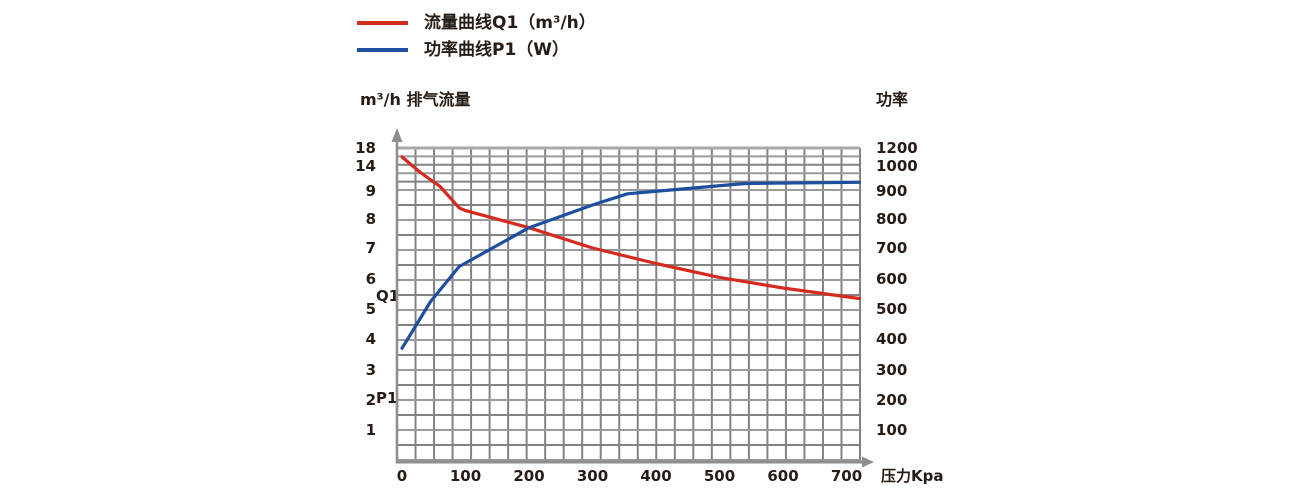  I want to click on x-tick-label: 700, so click(846, 476).